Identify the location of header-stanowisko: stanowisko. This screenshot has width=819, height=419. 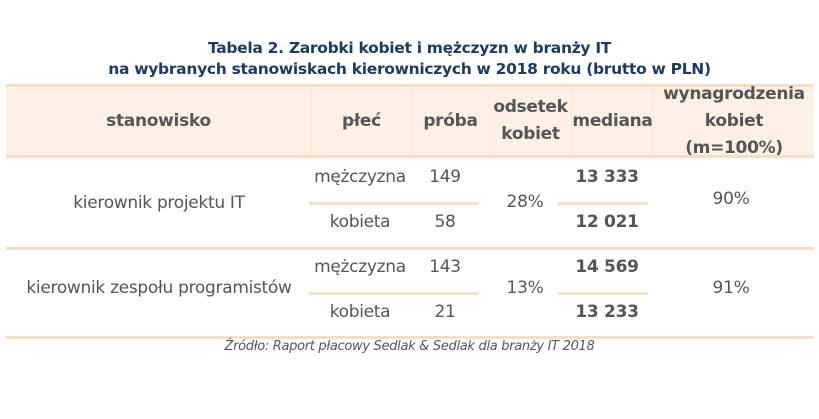
(159, 121).